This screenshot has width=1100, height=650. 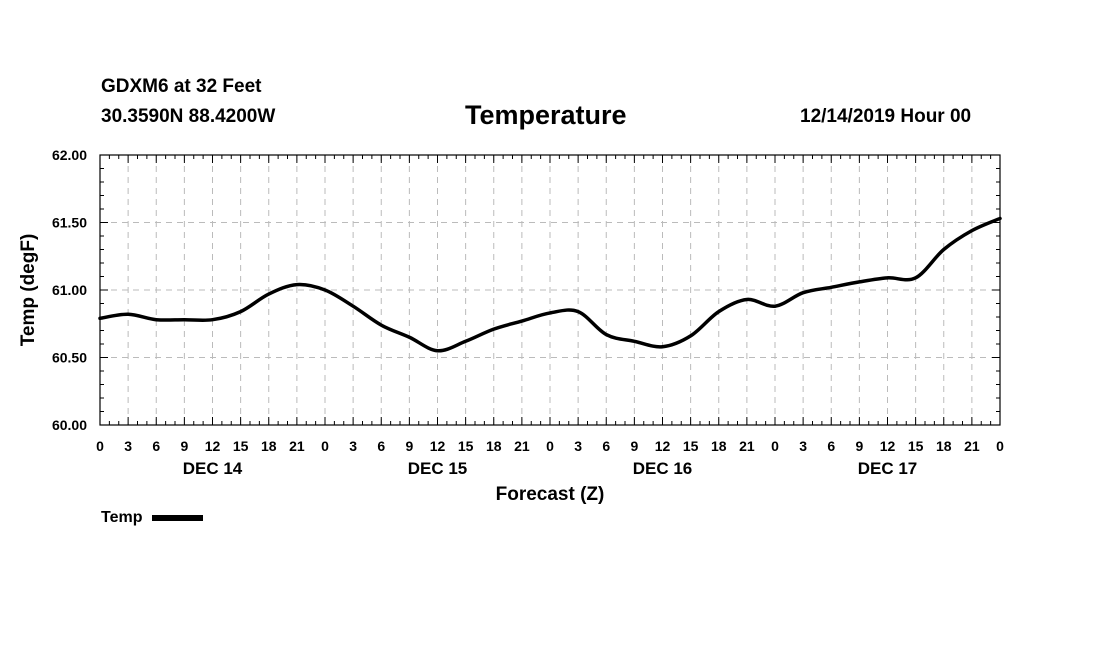 What do you see at coordinates (178, 518) in the screenshot?
I see `legend-swatch` at bounding box center [178, 518].